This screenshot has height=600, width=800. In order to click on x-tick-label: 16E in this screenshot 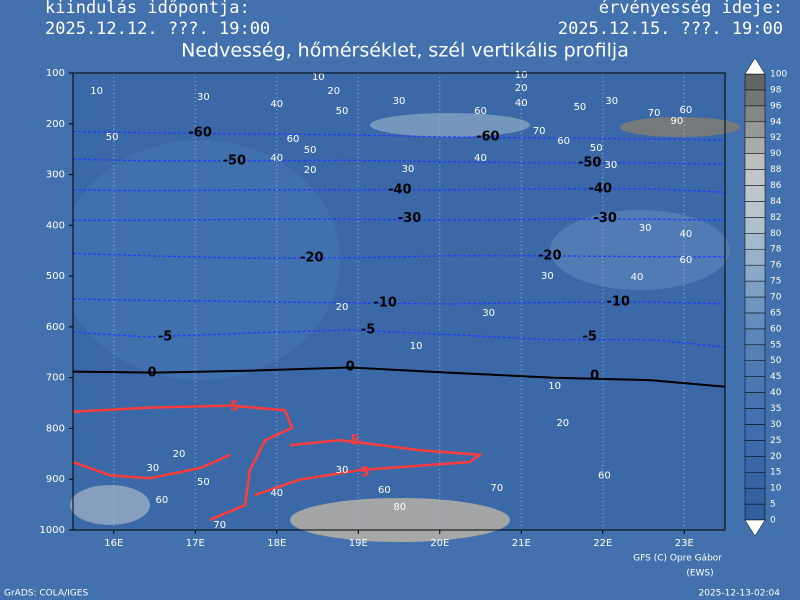, I will do `click(113, 543)`.